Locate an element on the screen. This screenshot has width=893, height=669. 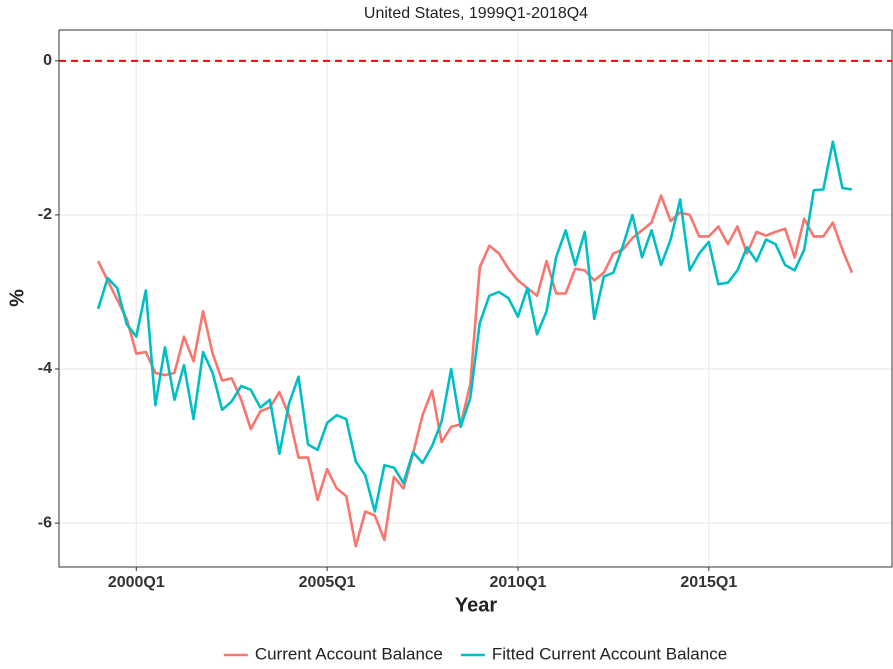
x-axis-title: Year is located at coordinates (476, 605).